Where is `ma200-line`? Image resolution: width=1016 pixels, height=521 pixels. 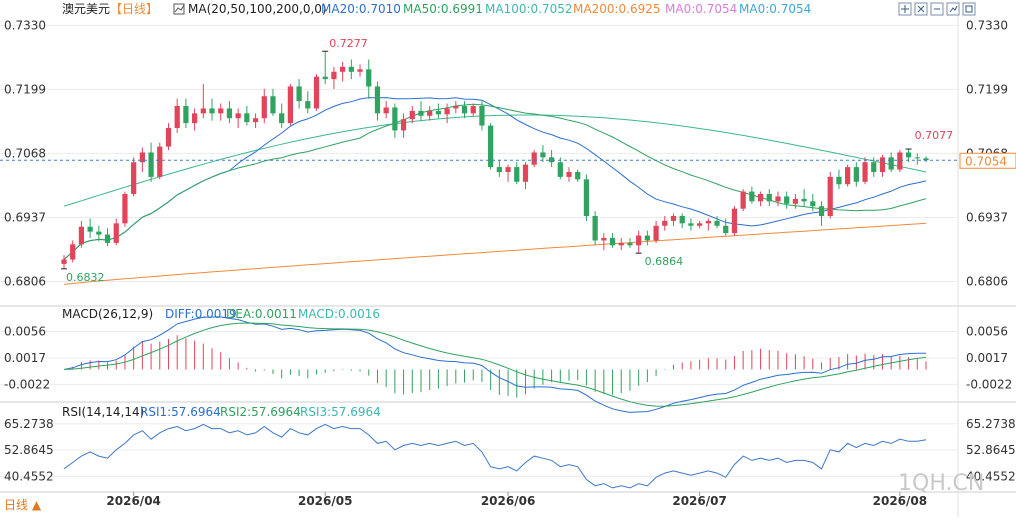
ma200-line is located at coordinates (495, 253).